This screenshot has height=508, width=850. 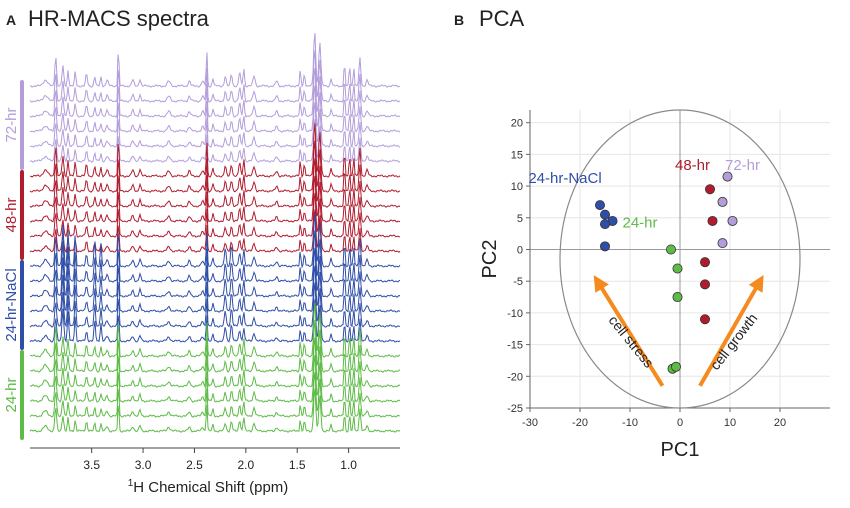 I want to click on pca-y-tick-label: -20, so click(x=515, y=377).